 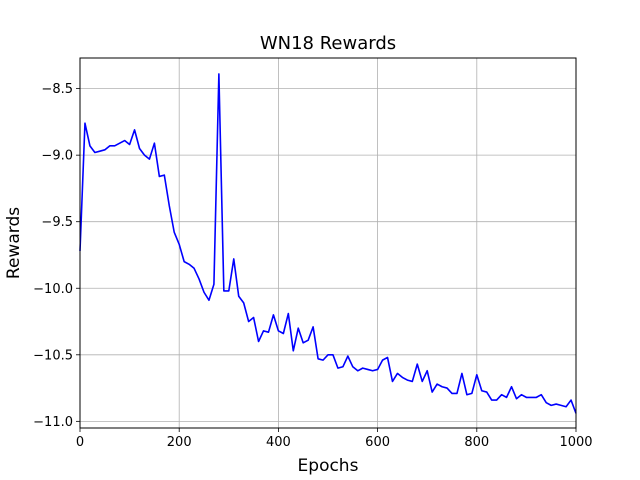 I want to click on x-tick-label: 200, so click(x=179, y=442).